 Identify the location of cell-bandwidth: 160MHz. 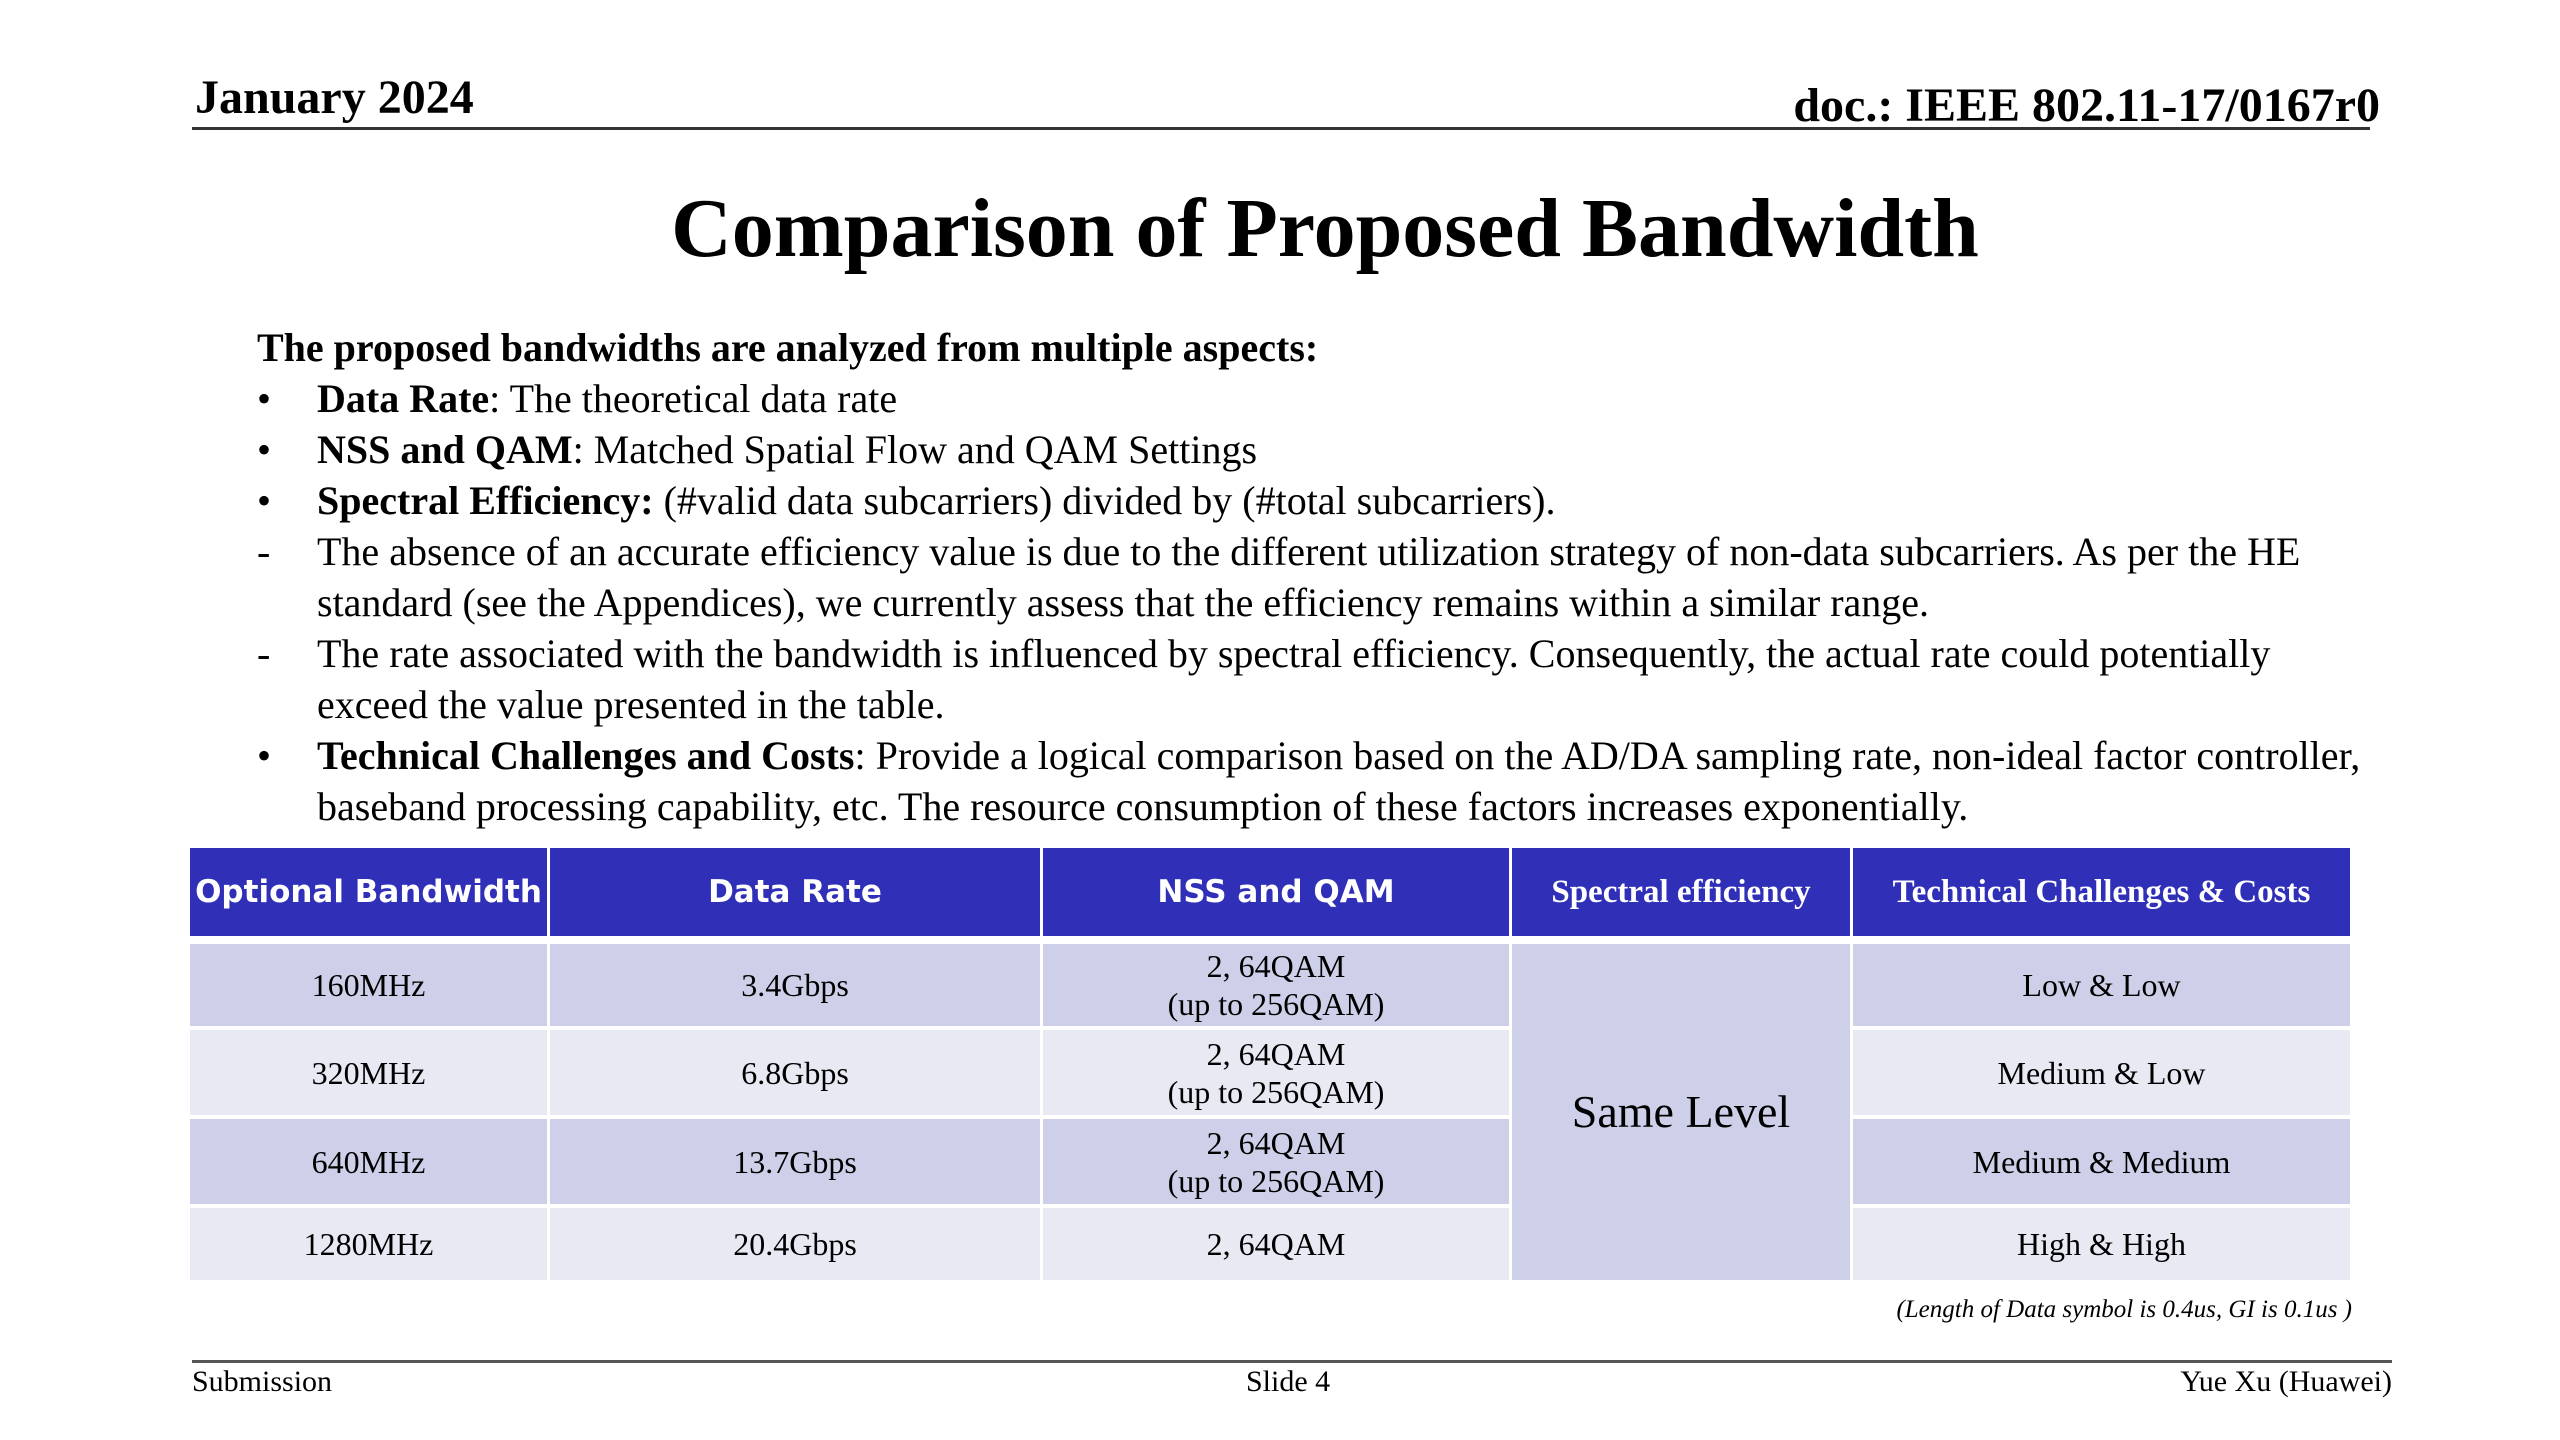
(368, 987).